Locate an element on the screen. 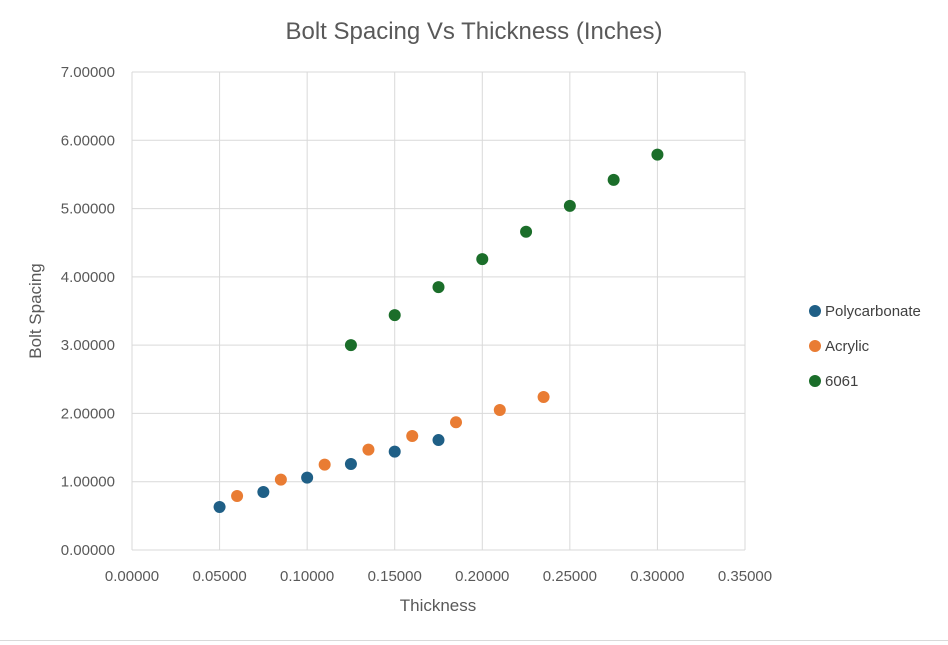  x-axis-label: Thickness is located at coordinates (438, 605).